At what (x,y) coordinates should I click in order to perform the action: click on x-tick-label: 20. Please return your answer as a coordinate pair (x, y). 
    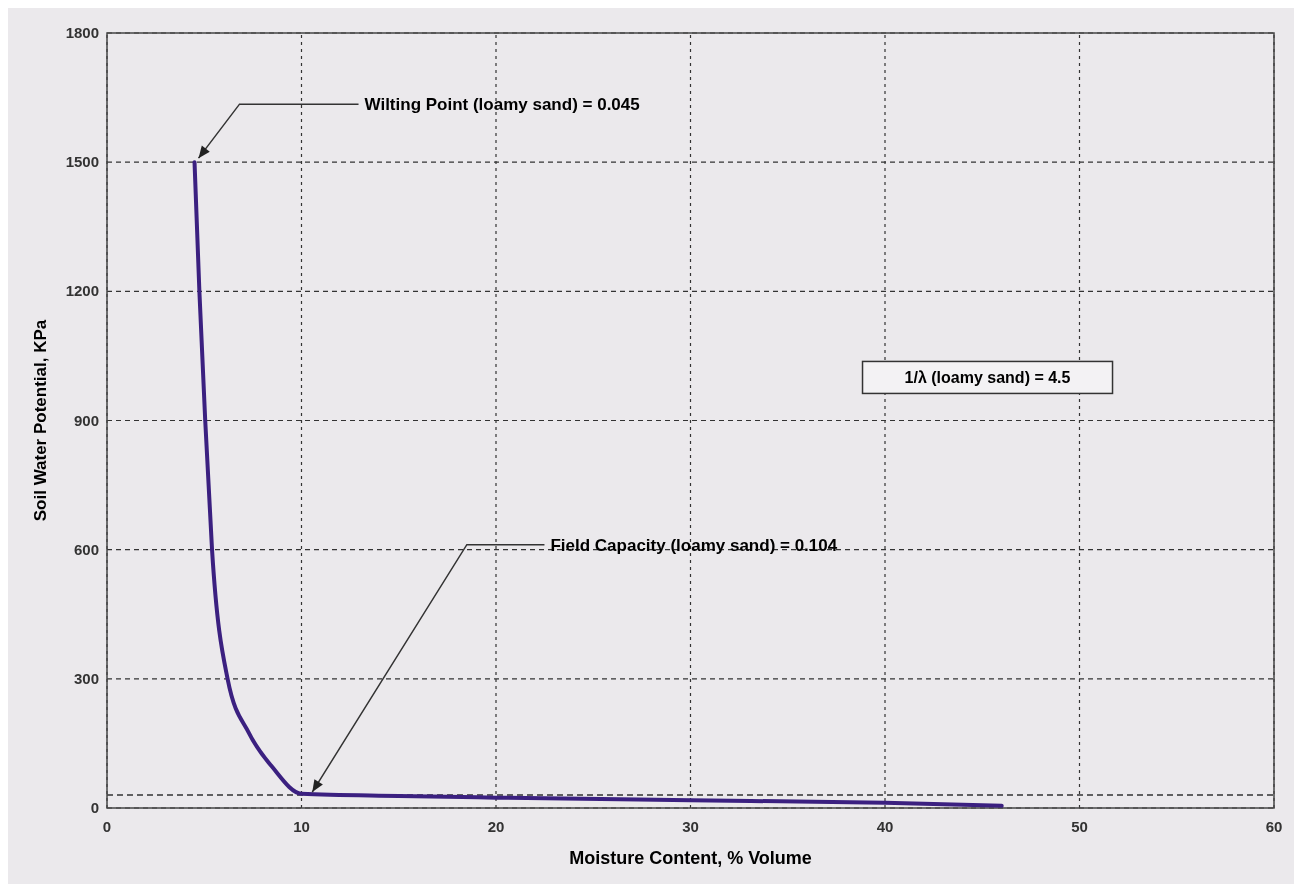
    Looking at the image, I should click on (496, 826).